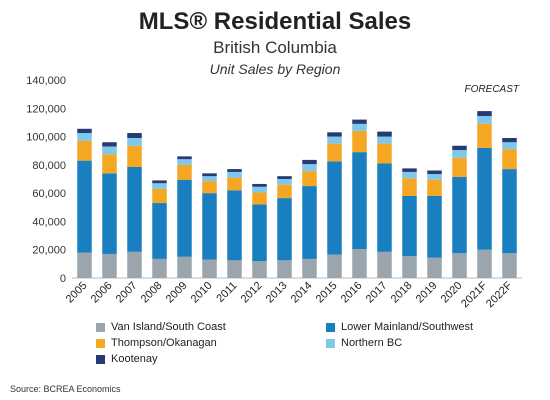 This screenshot has width=550, height=400. What do you see at coordinates (159, 196) in the screenshot?
I see `bar-thompson-okanagan-2008` at bounding box center [159, 196].